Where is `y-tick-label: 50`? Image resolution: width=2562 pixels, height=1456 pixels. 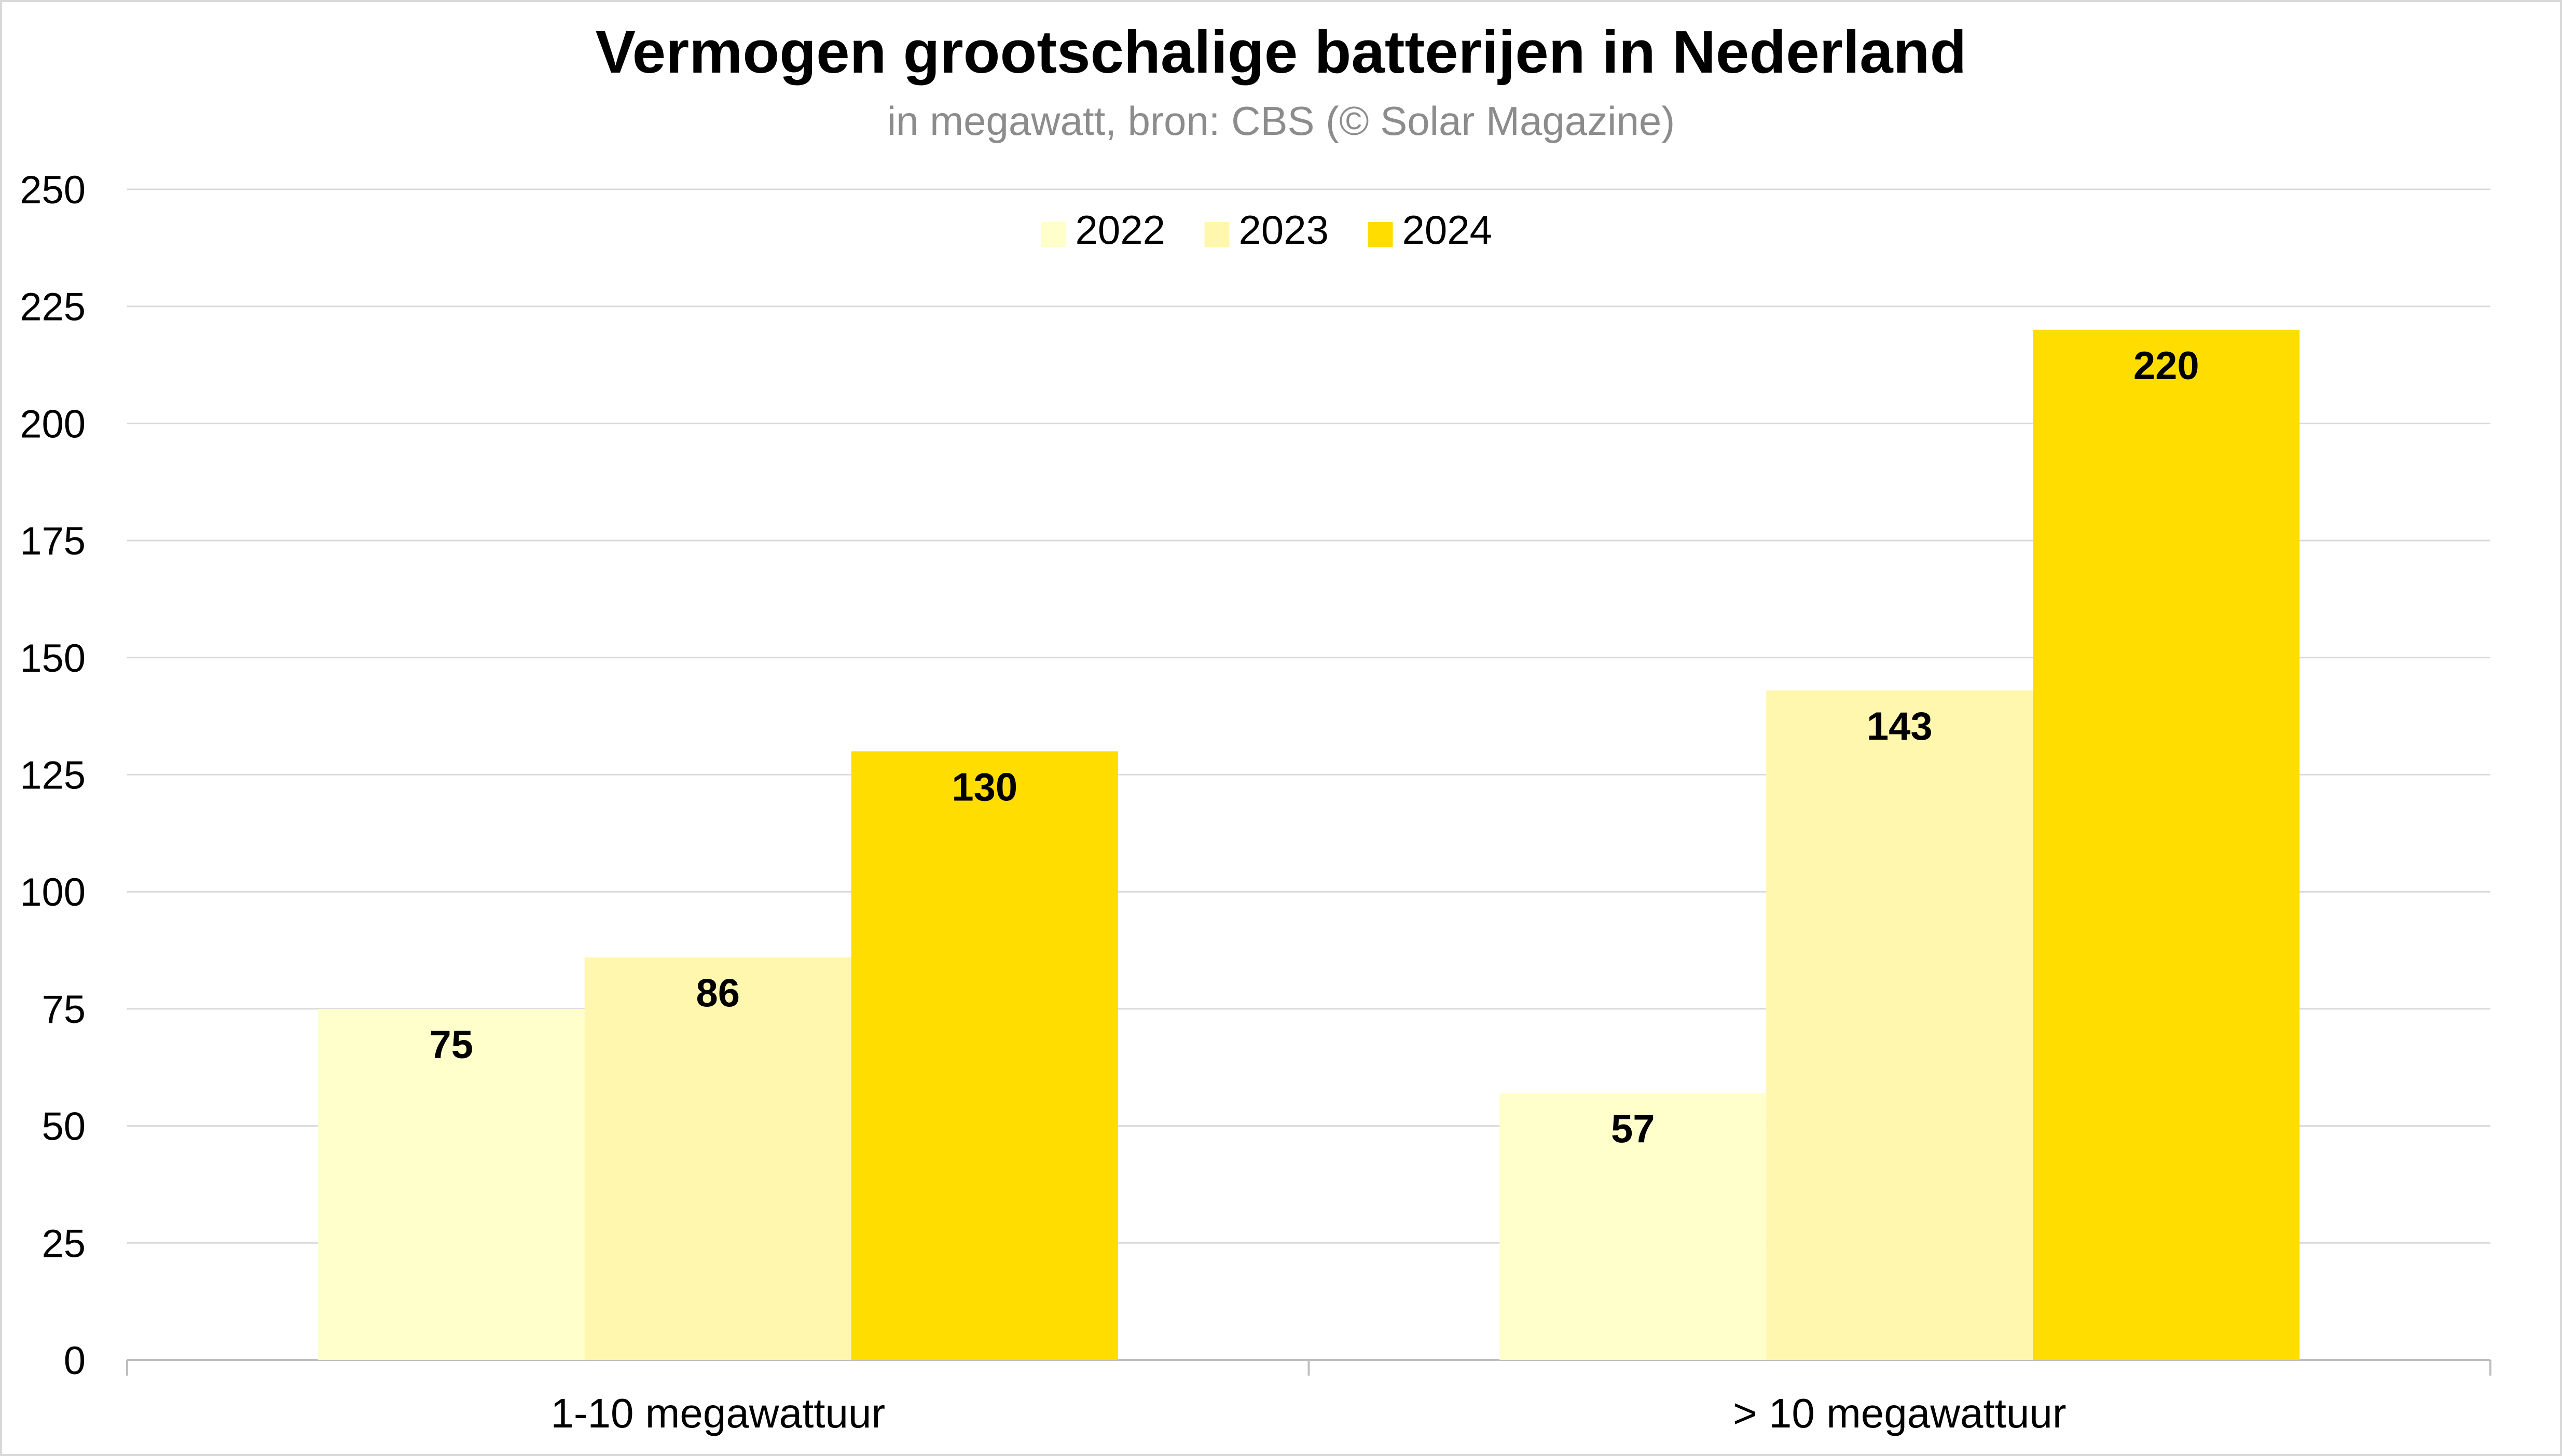 y-tick-label: 50 is located at coordinates (64, 1127).